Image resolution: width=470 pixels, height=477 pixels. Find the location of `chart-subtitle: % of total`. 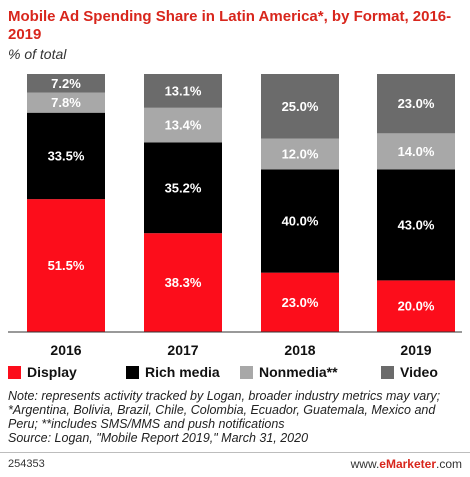

chart-subtitle: % of total is located at coordinates (37, 54).